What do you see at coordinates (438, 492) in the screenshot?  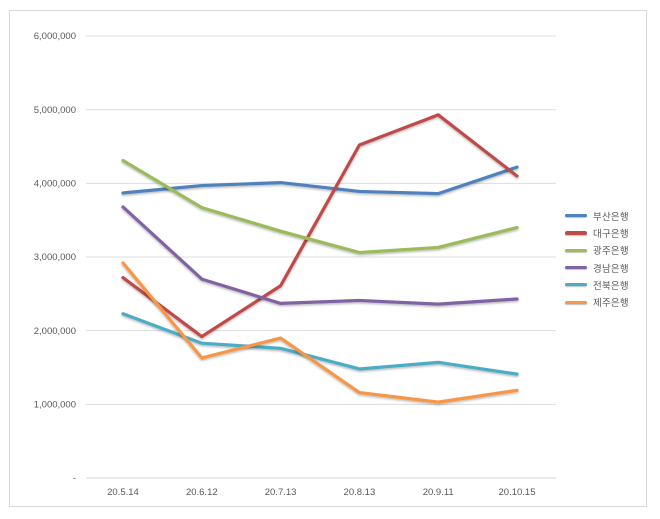 I see `x-axis-tick-label: 20.9.11` at bounding box center [438, 492].